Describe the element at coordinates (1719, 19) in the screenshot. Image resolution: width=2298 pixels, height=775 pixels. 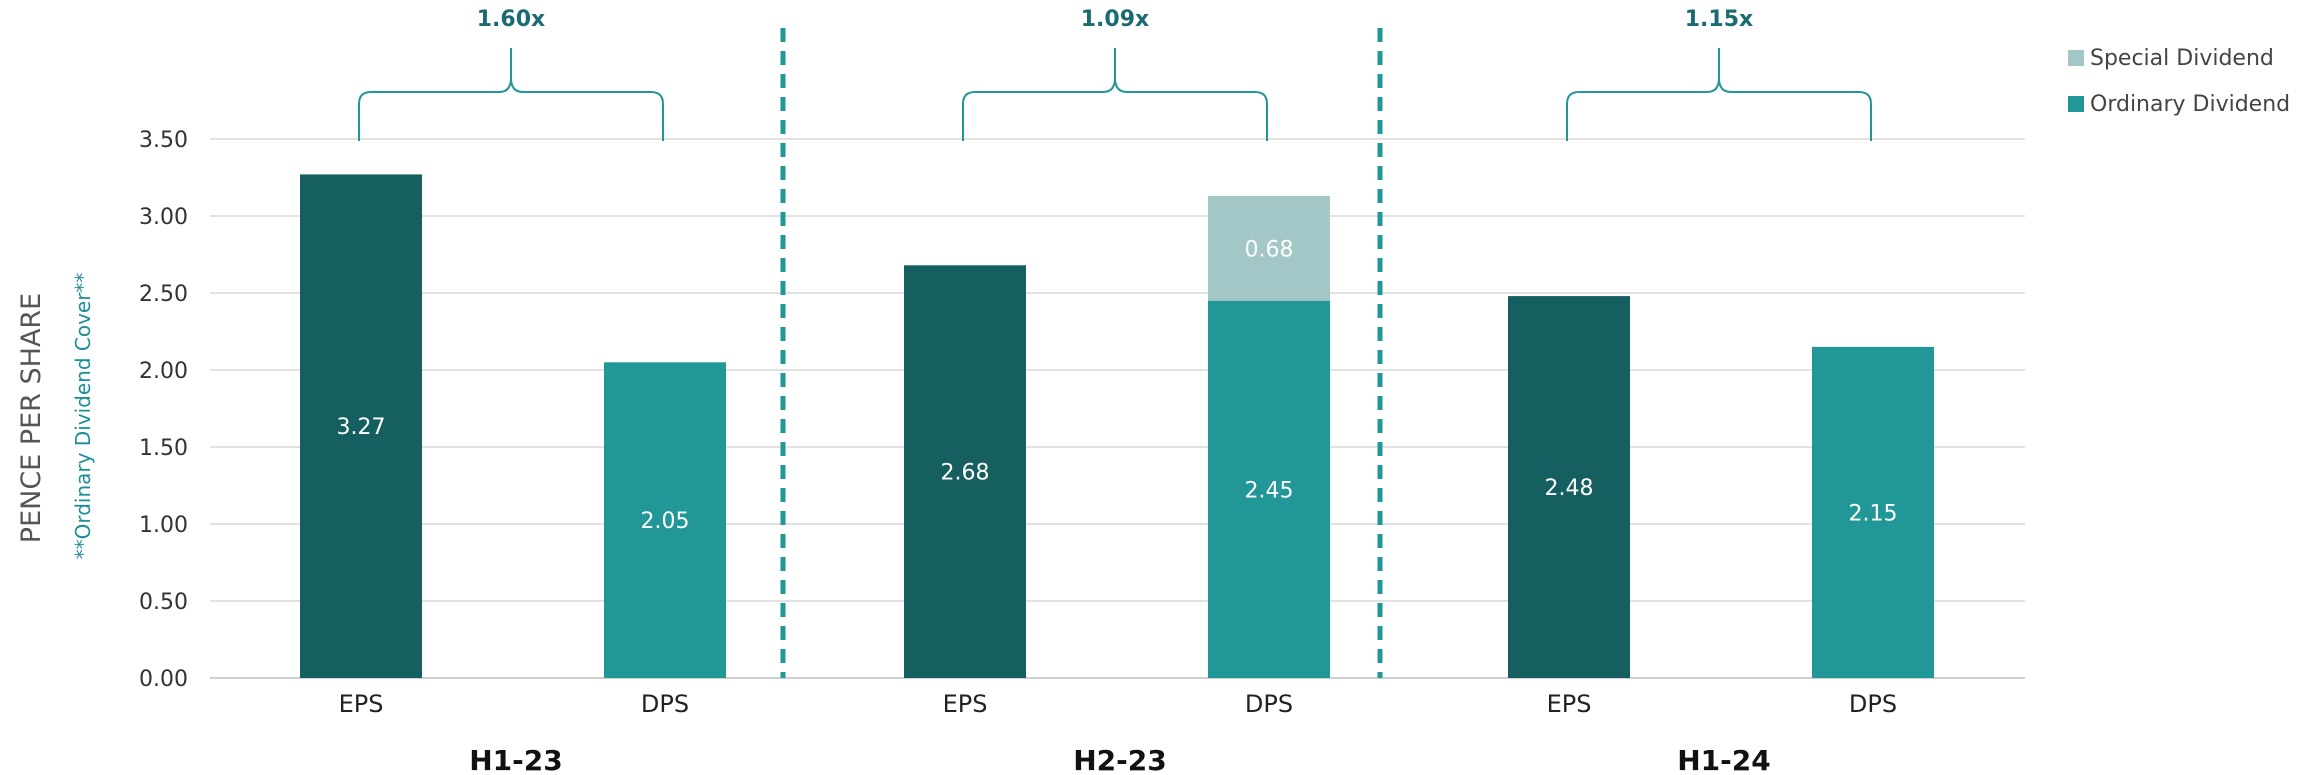
I see `cover-ratio-label: 1.15x` at that location.